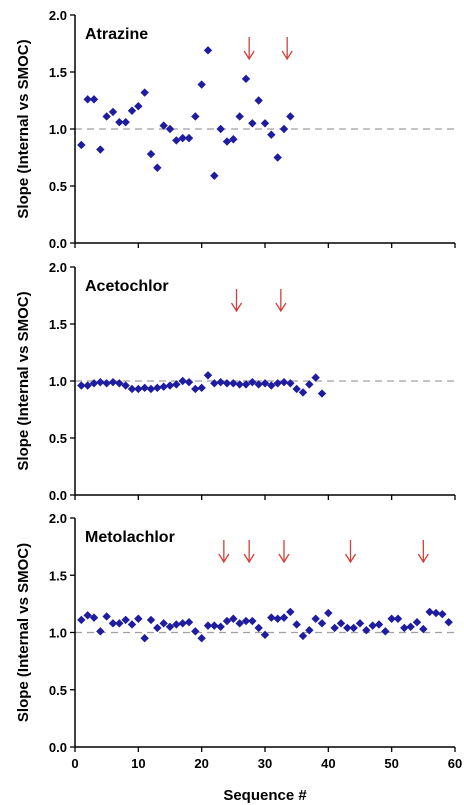 The height and width of the screenshot is (805, 464). I want to click on panel-3-x-tick-label: 40, so click(328, 763).